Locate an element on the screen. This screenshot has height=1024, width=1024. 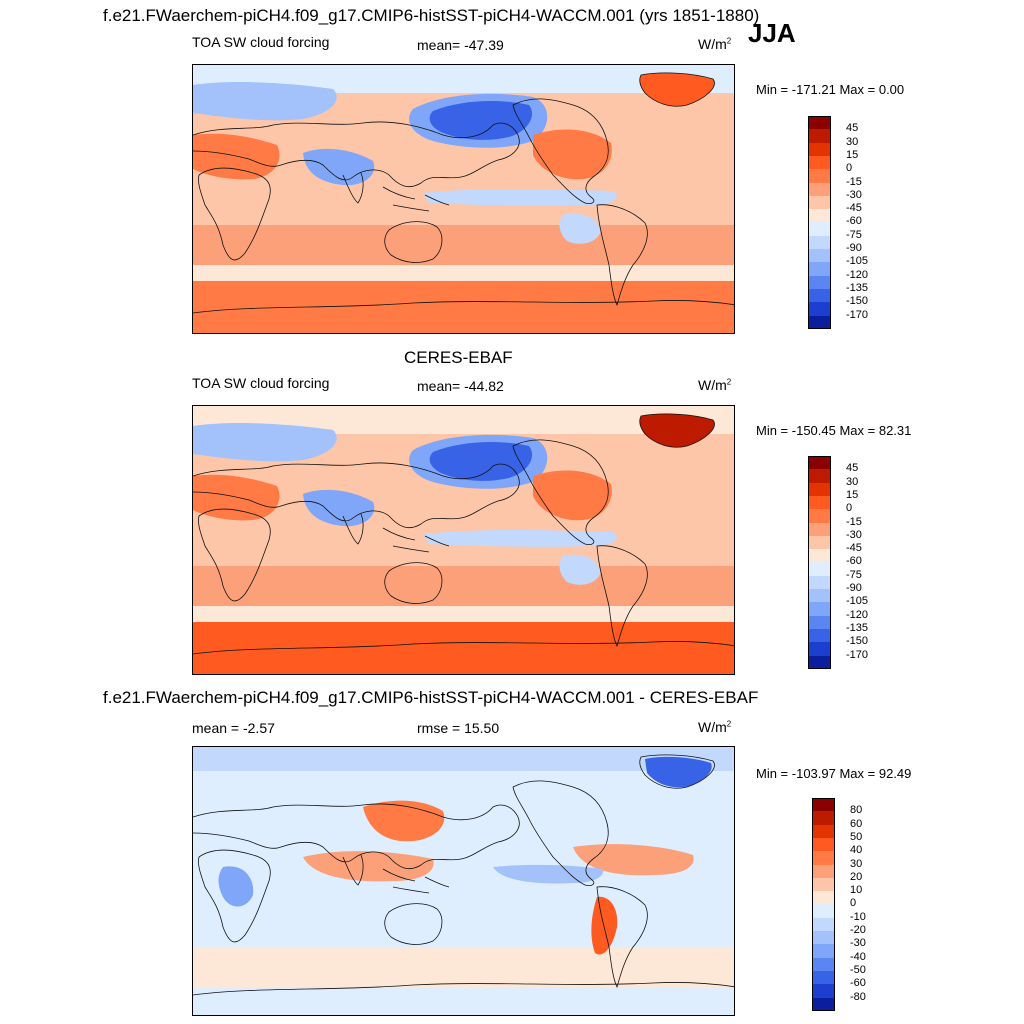
north-pacific-core is located at coordinates (481, 461).